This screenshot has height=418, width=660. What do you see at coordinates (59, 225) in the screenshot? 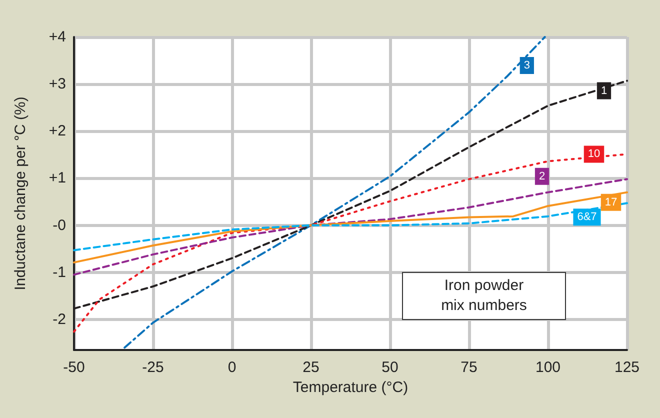
I see `y-tick-label: -0` at bounding box center [59, 225].